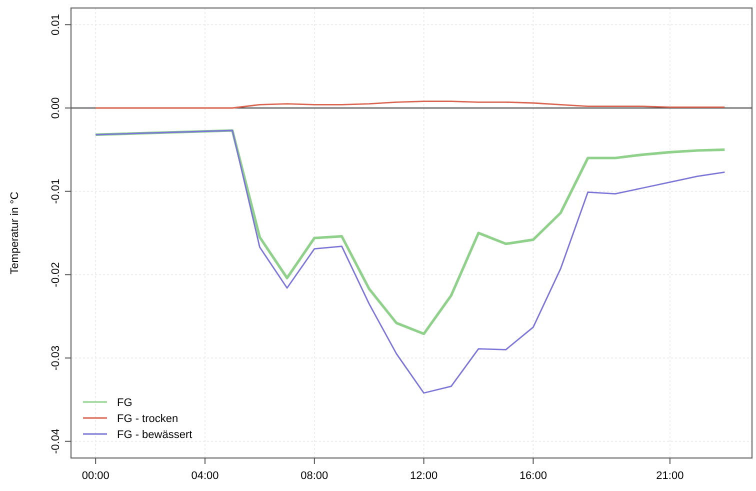 The height and width of the screenshot is (491, 756). I want to click on y-tick-label: -0.03, so click(56, 358).